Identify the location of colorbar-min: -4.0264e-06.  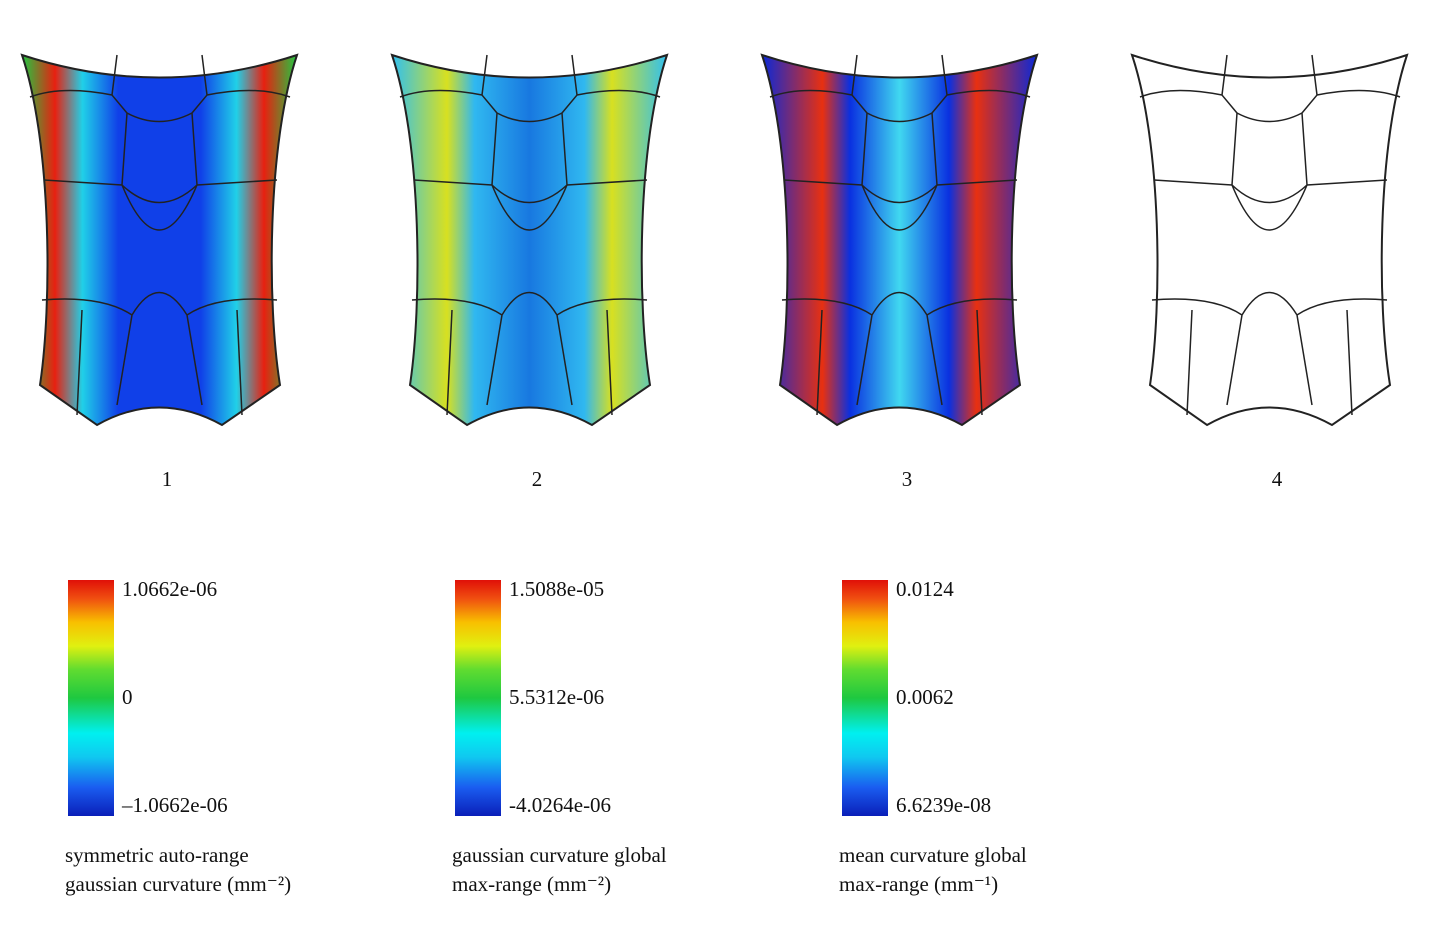
(560, 805).